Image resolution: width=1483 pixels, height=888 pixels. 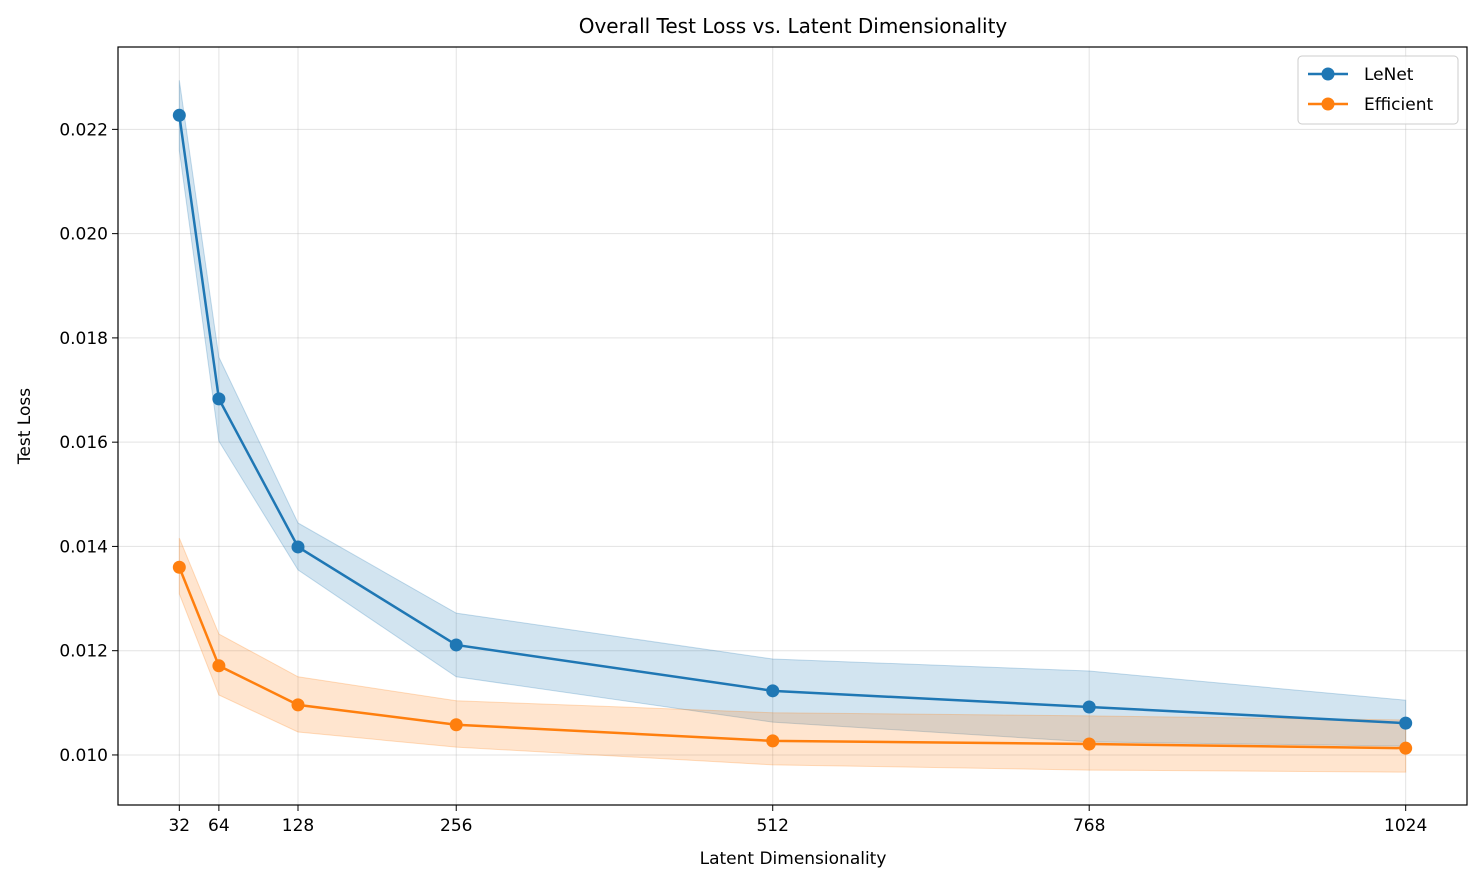 I want to click on legend-label: Efficient, so click(x=1398, y=105).